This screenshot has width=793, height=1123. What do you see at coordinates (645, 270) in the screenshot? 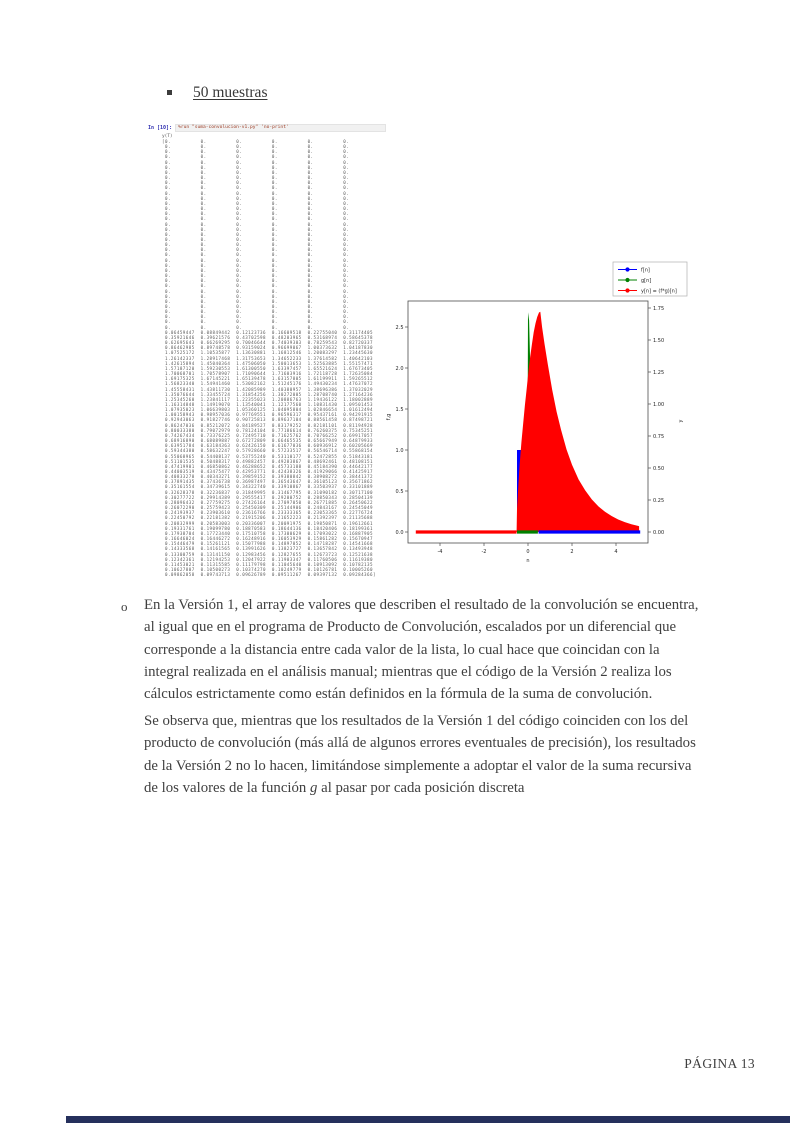
I see `legend-label-f: f[n]` at bounding box center [645, 270].